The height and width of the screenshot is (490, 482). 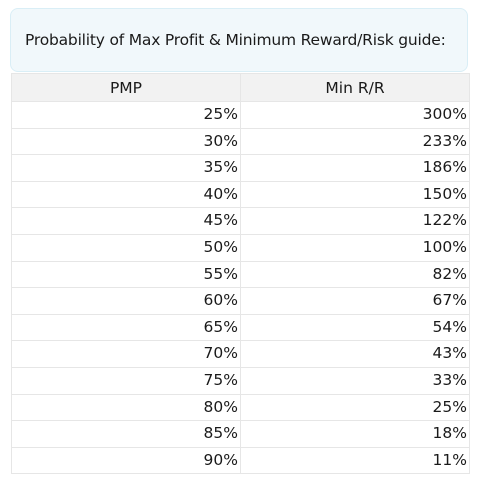 What do you see at coordinates (355, 115) in the screenshot?
I see `cell-min-rr: 300%` at bounding box center [355, 115].